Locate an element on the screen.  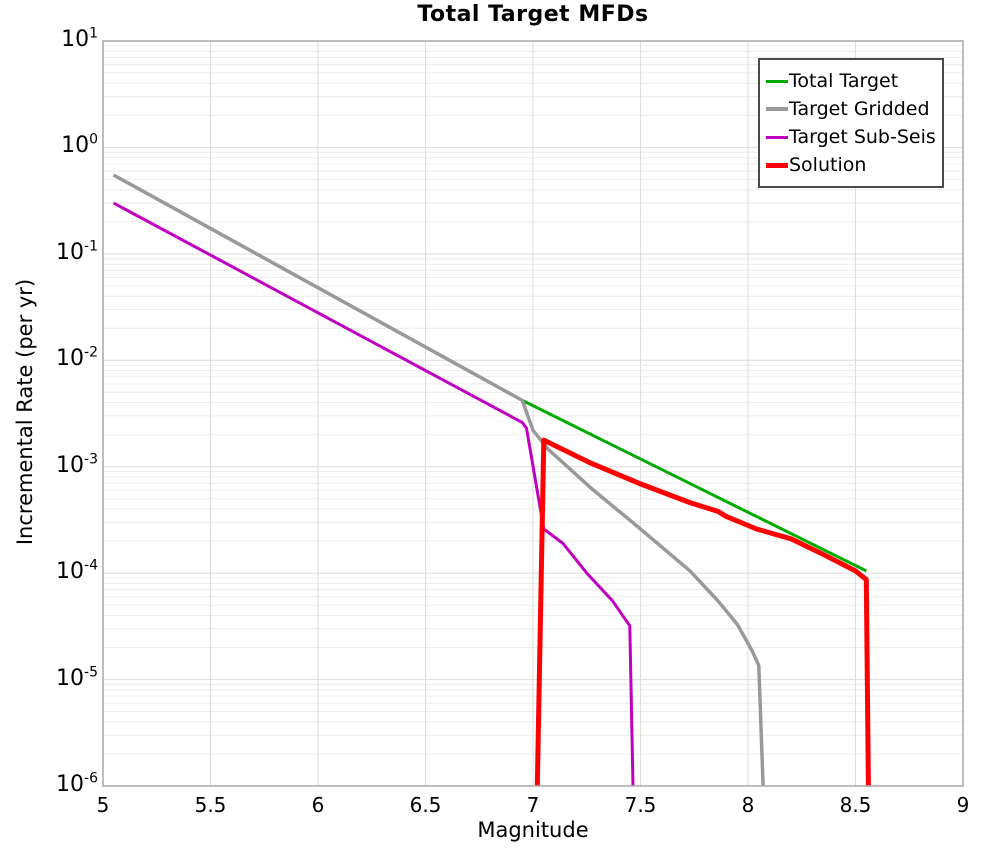
chart-title: Total Target MFDs is located at coordinates (533, 14).